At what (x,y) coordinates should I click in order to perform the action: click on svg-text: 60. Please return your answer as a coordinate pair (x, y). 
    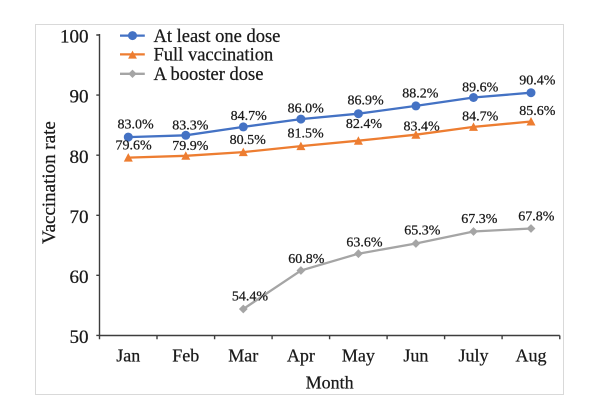
    Looking at the image, I should click on (79, 277).